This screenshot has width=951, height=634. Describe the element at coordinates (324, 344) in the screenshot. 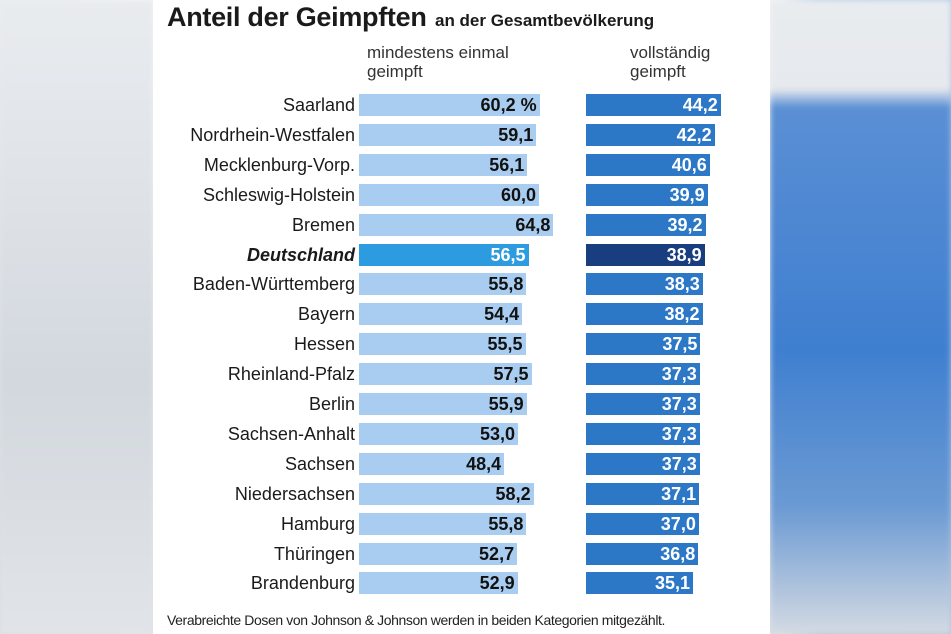

I see `category-label: Hessen` at that location.